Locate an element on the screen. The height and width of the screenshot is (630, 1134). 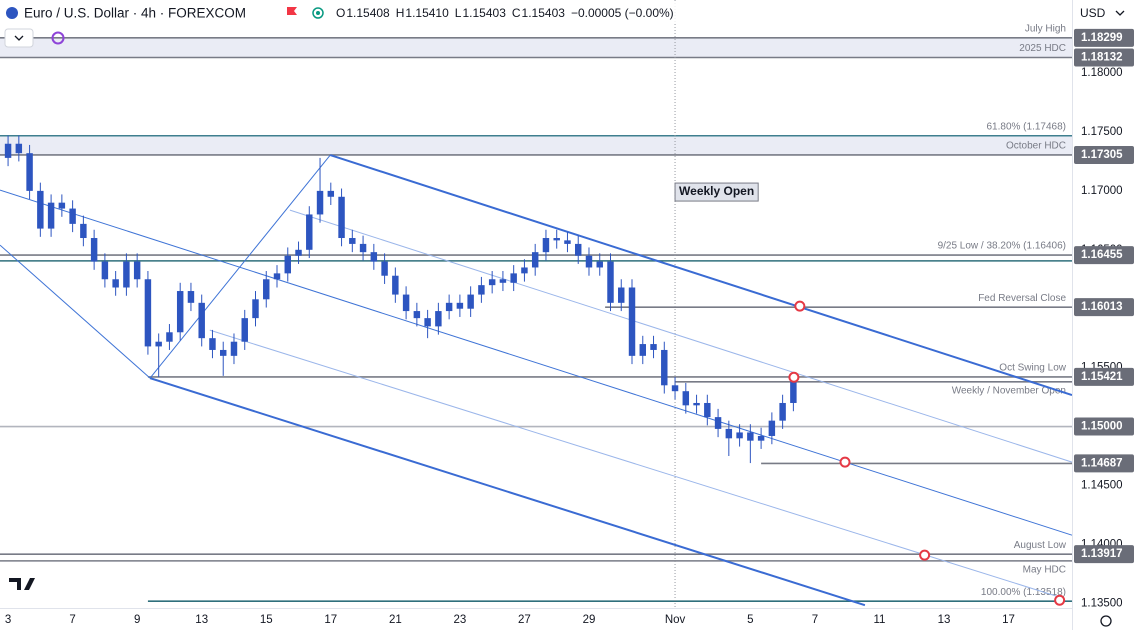
symbol: Euro / U.S. Dollar · 4h · FOREXCOM is located at coordinates (135, 13).